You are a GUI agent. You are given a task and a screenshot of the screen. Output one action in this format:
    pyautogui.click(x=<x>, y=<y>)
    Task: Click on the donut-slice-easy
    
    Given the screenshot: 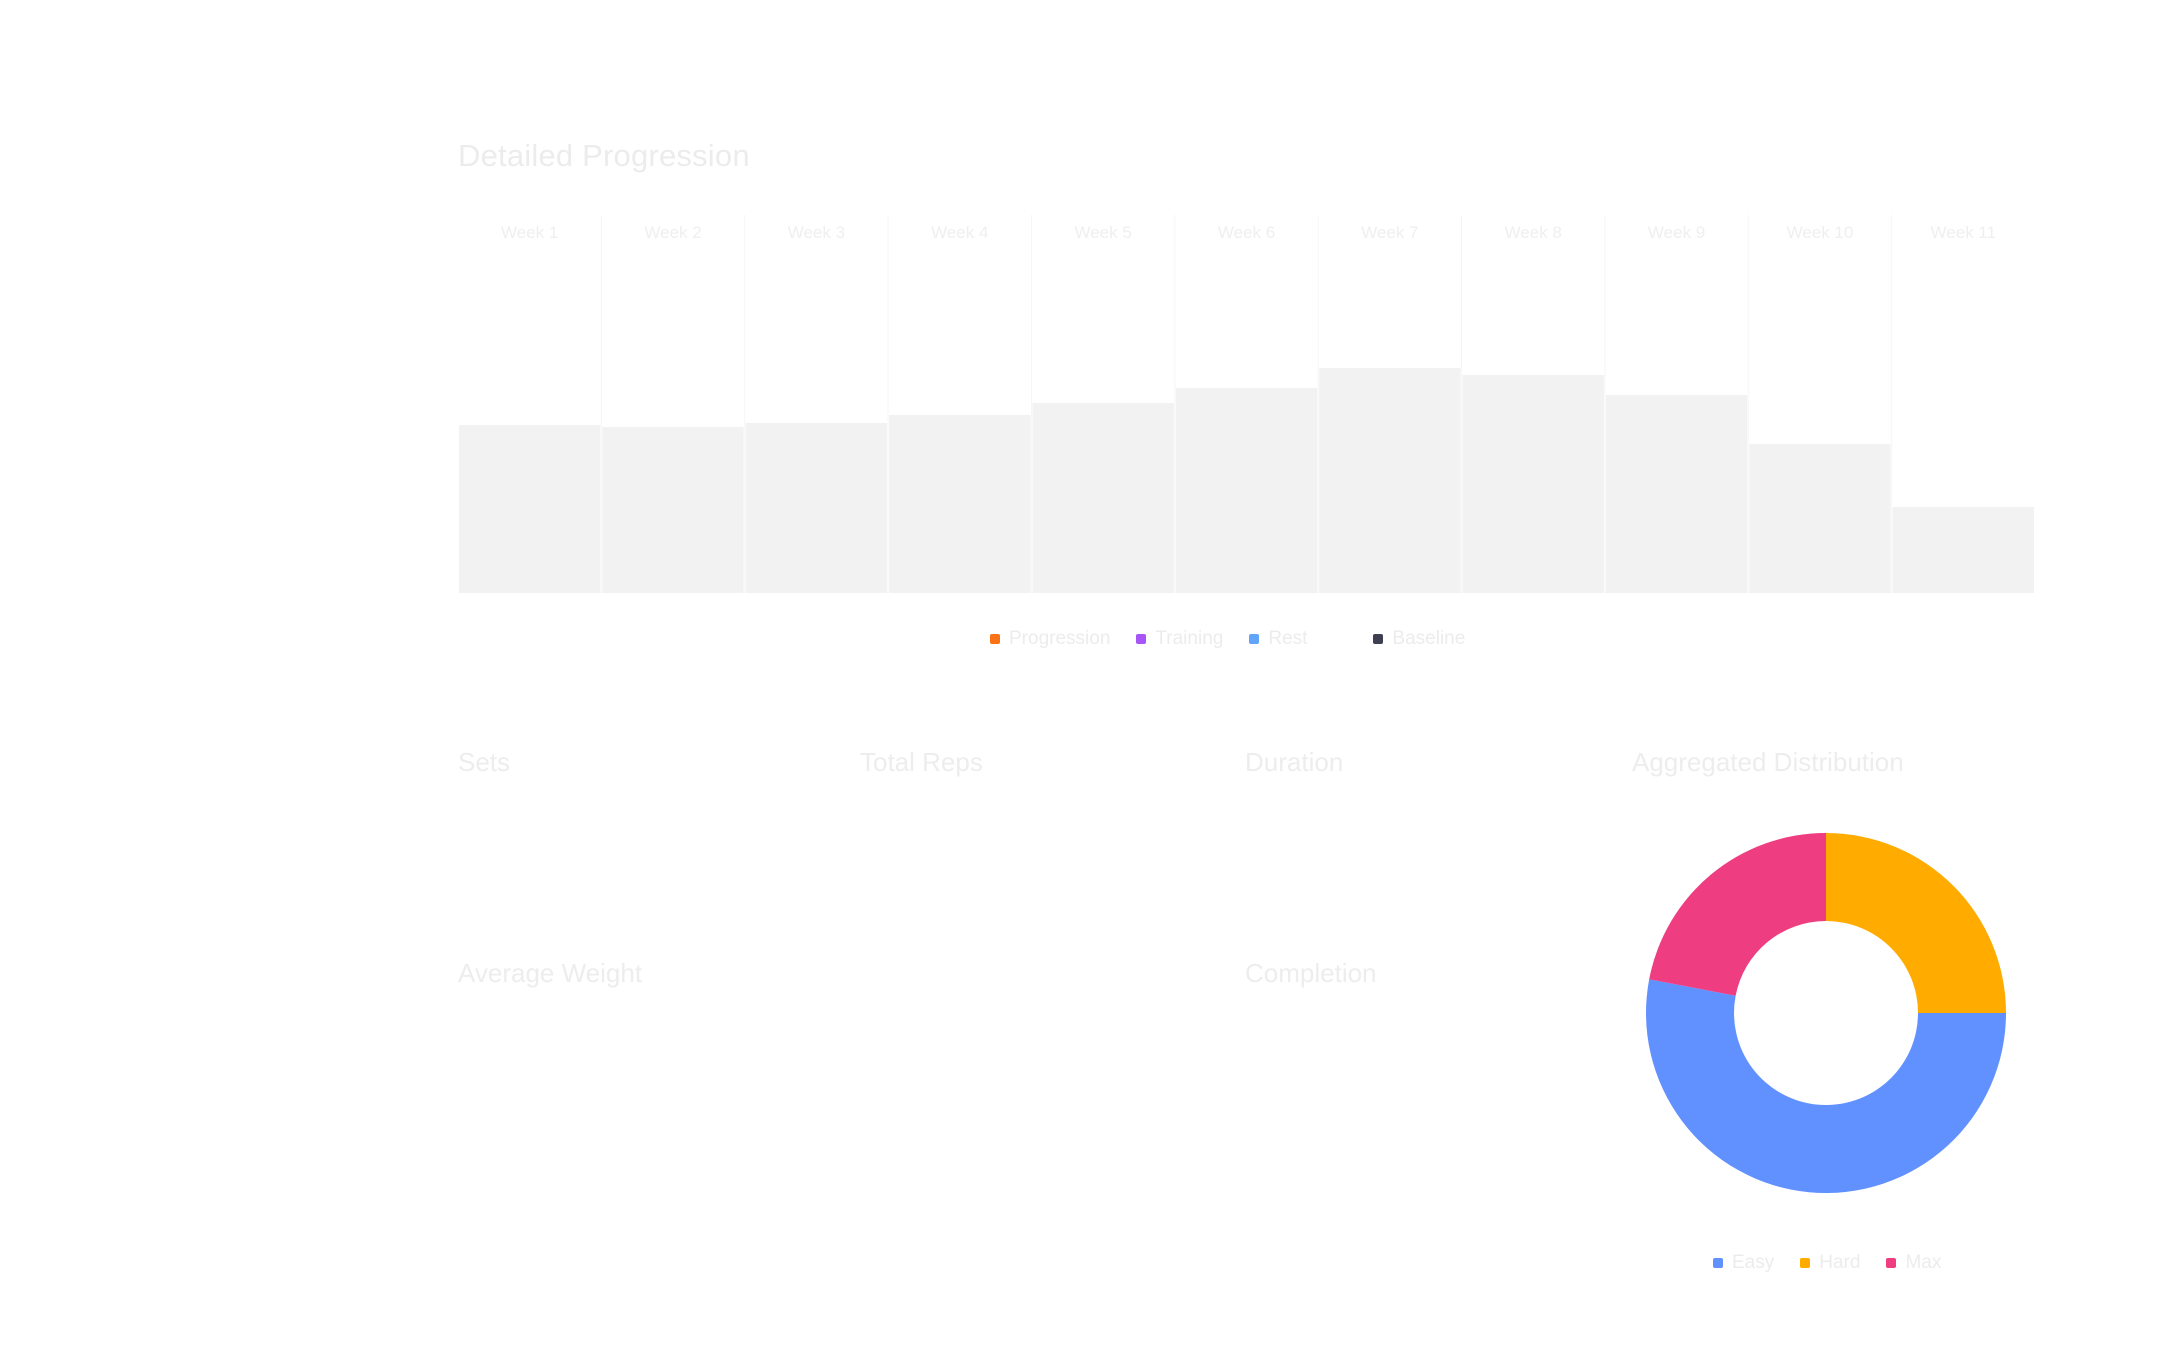 What is the action you would take?
    pyautogui.click(x=1826, y=1086)
    